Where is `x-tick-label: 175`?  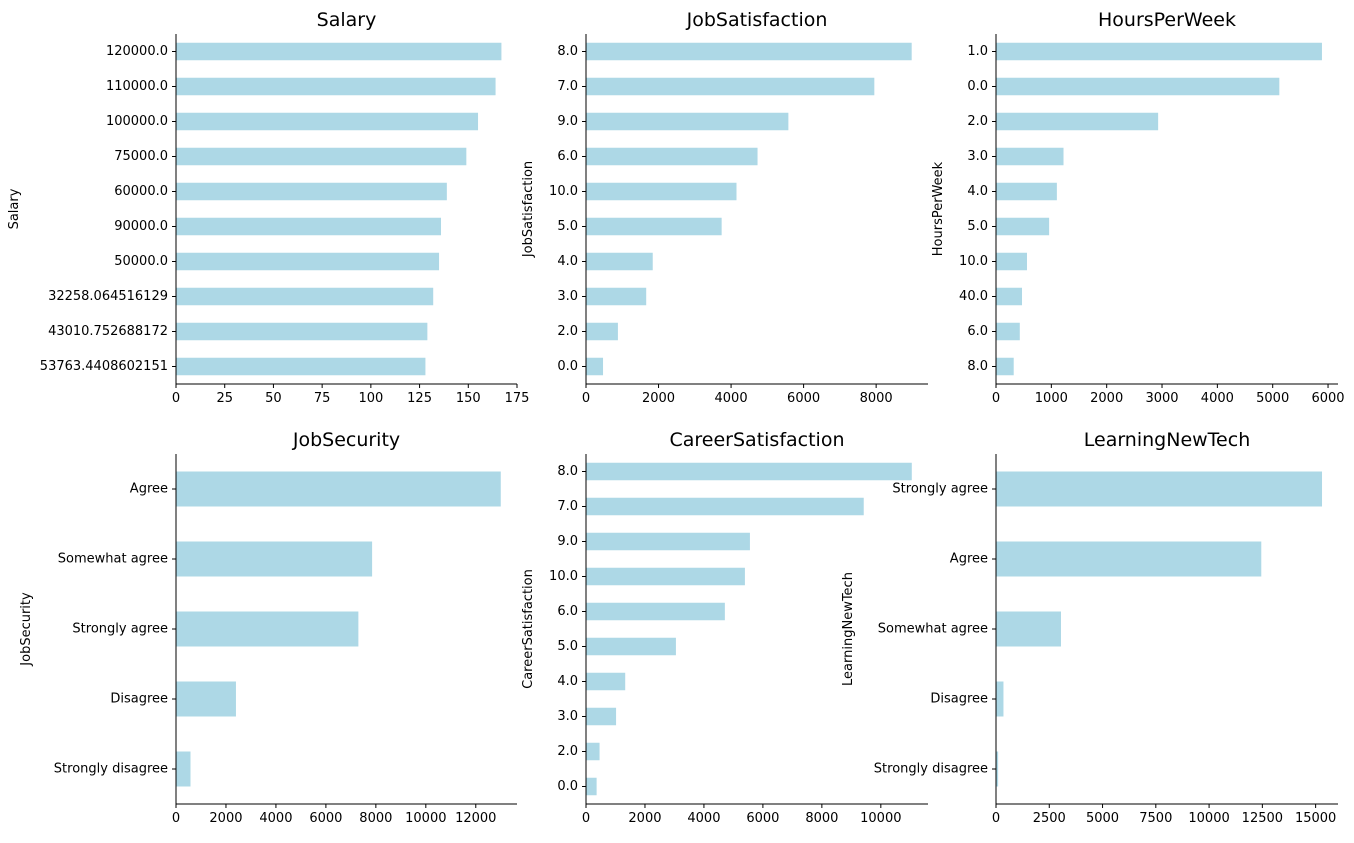
x-tick-label: 175 is located at coordinates (517, 398).